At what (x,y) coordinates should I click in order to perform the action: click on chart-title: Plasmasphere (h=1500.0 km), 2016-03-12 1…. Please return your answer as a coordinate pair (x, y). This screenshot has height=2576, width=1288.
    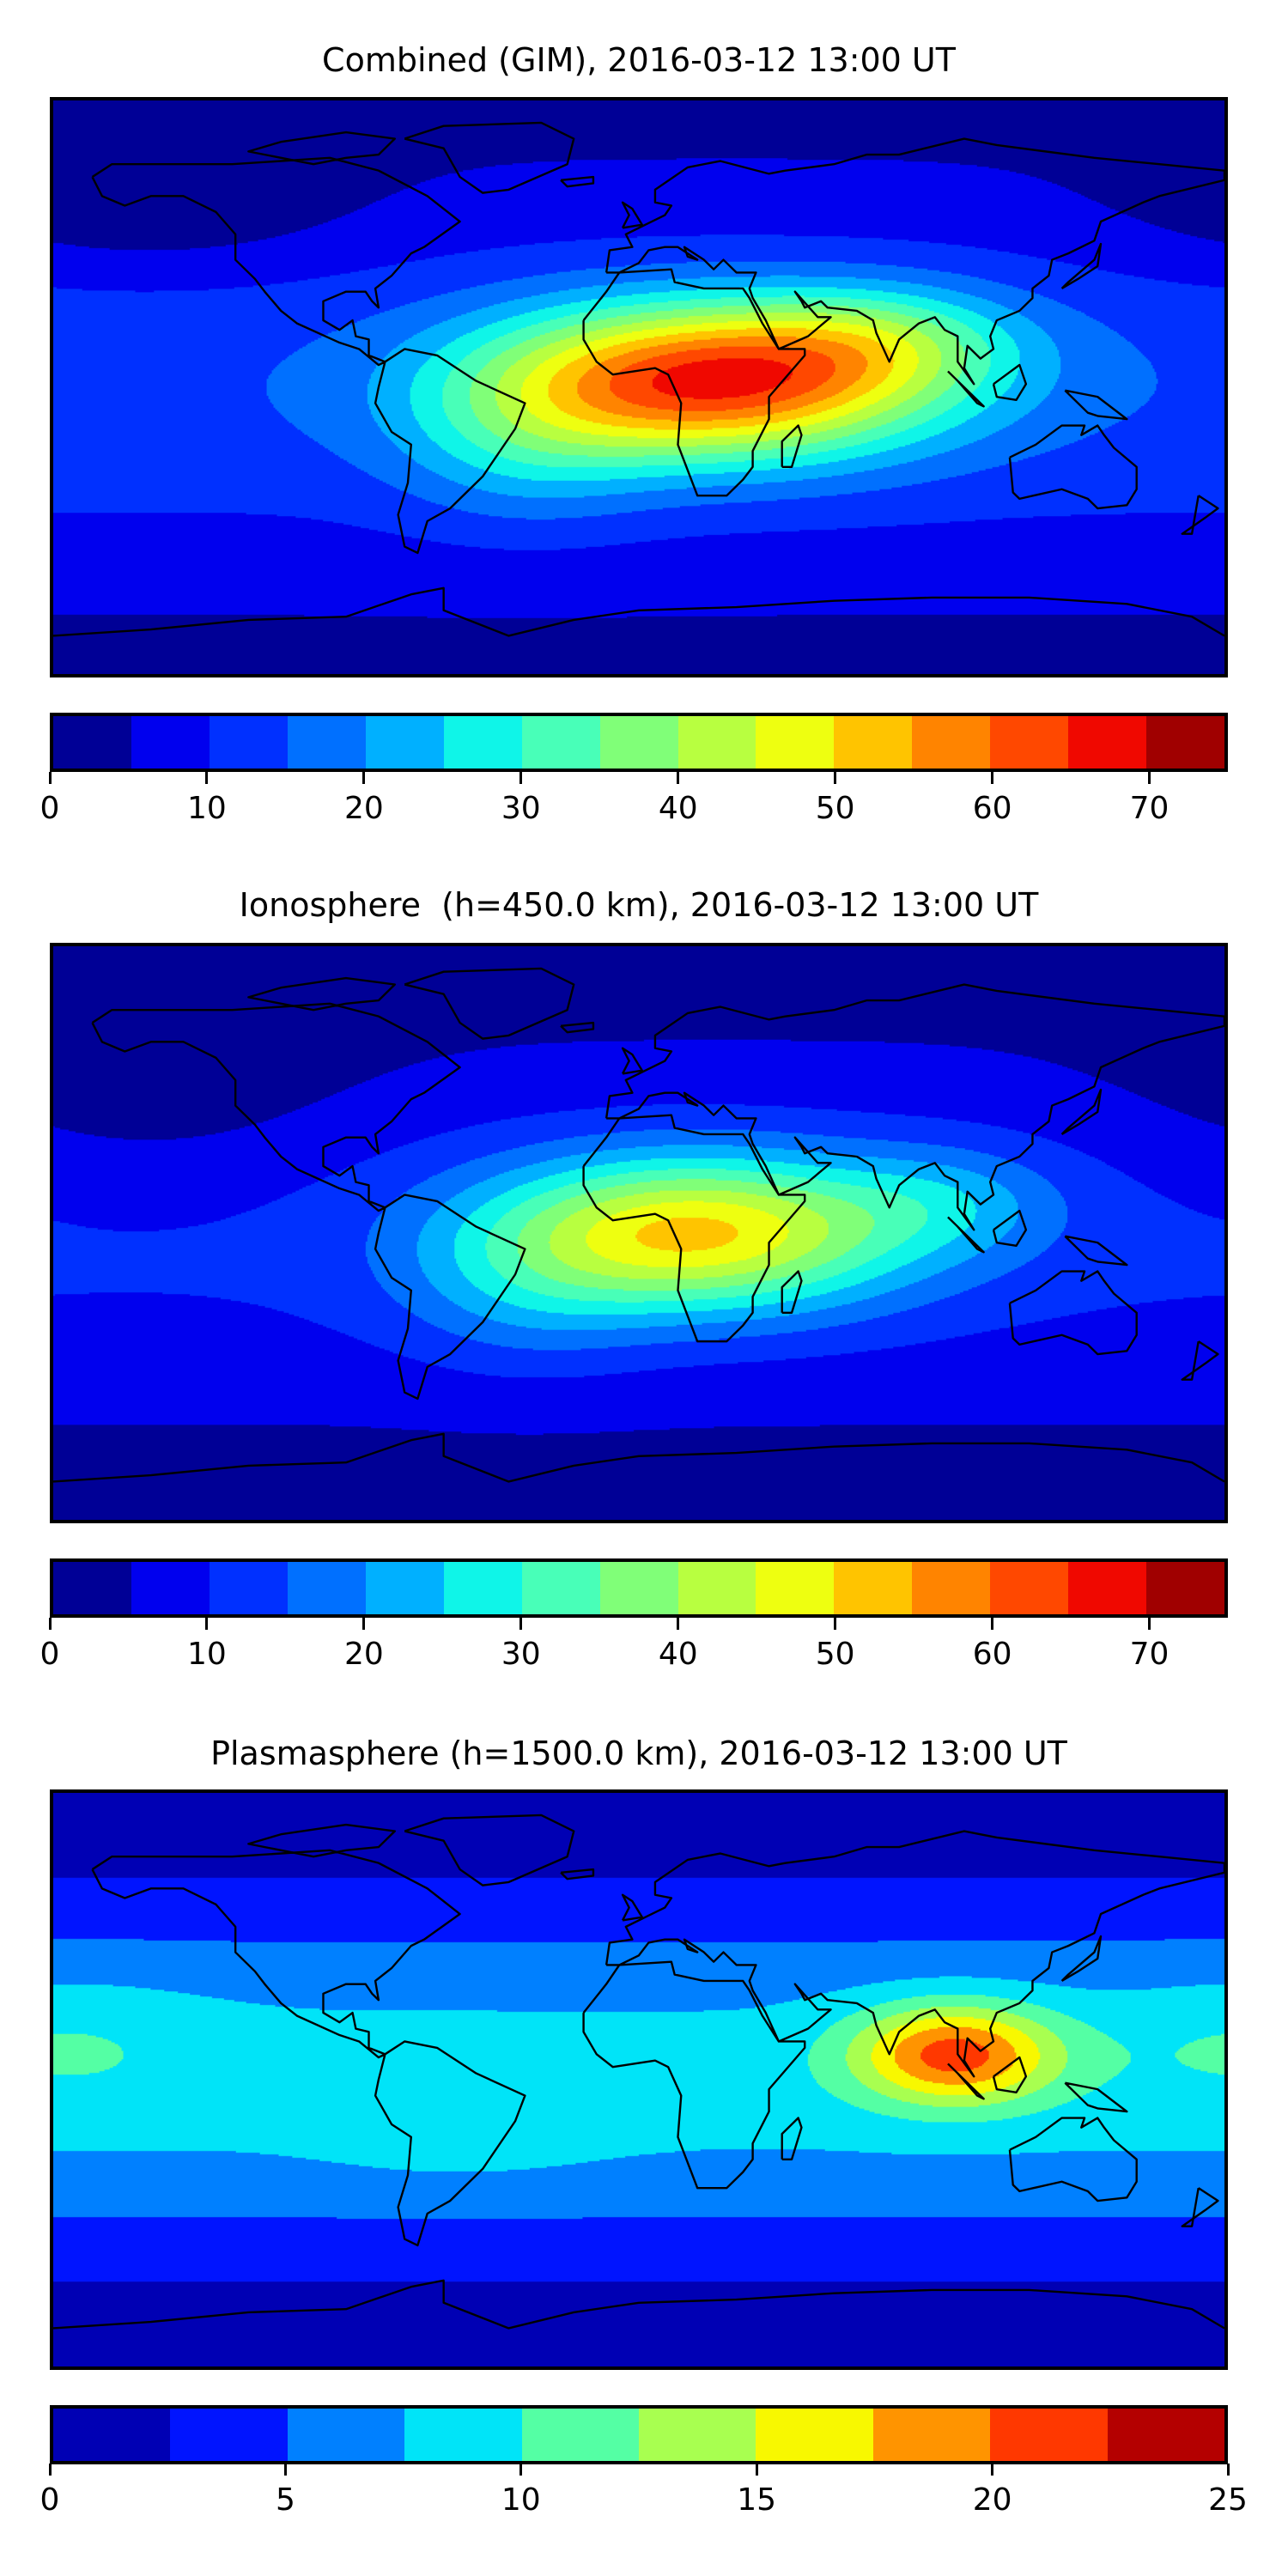
    Looking at the image, I should click on (638, 1753).